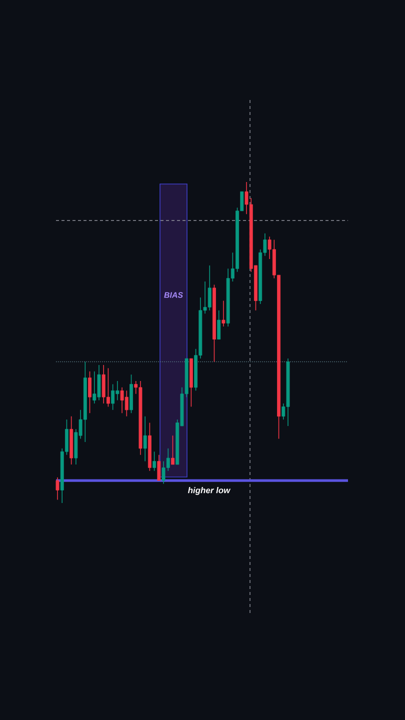 This screenshot has width=405, height=720. I want to click on ref-line-label: higher low, so click(209, 491).